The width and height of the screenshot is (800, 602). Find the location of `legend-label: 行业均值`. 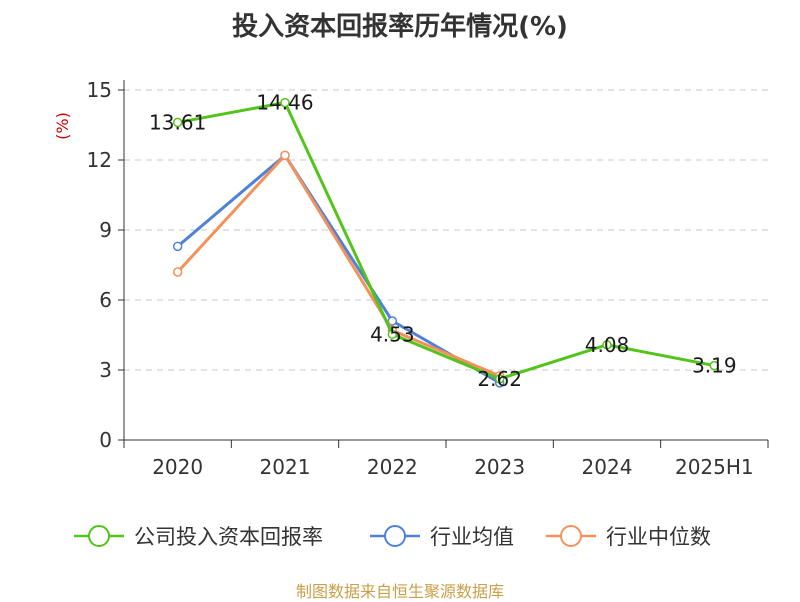

legend-label: 行业均值 is located at coordinates (472, 537).